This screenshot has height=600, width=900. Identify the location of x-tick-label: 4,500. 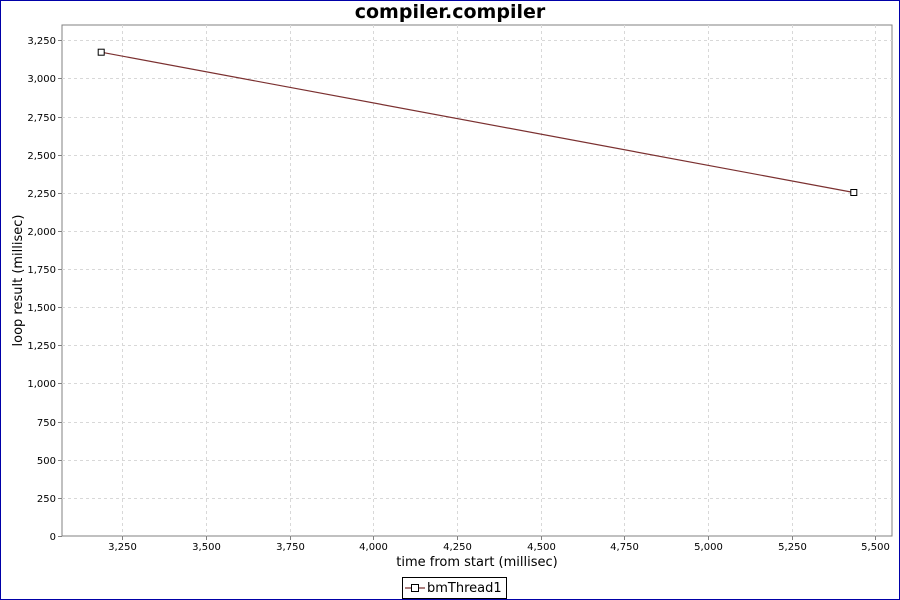
(541, 547).